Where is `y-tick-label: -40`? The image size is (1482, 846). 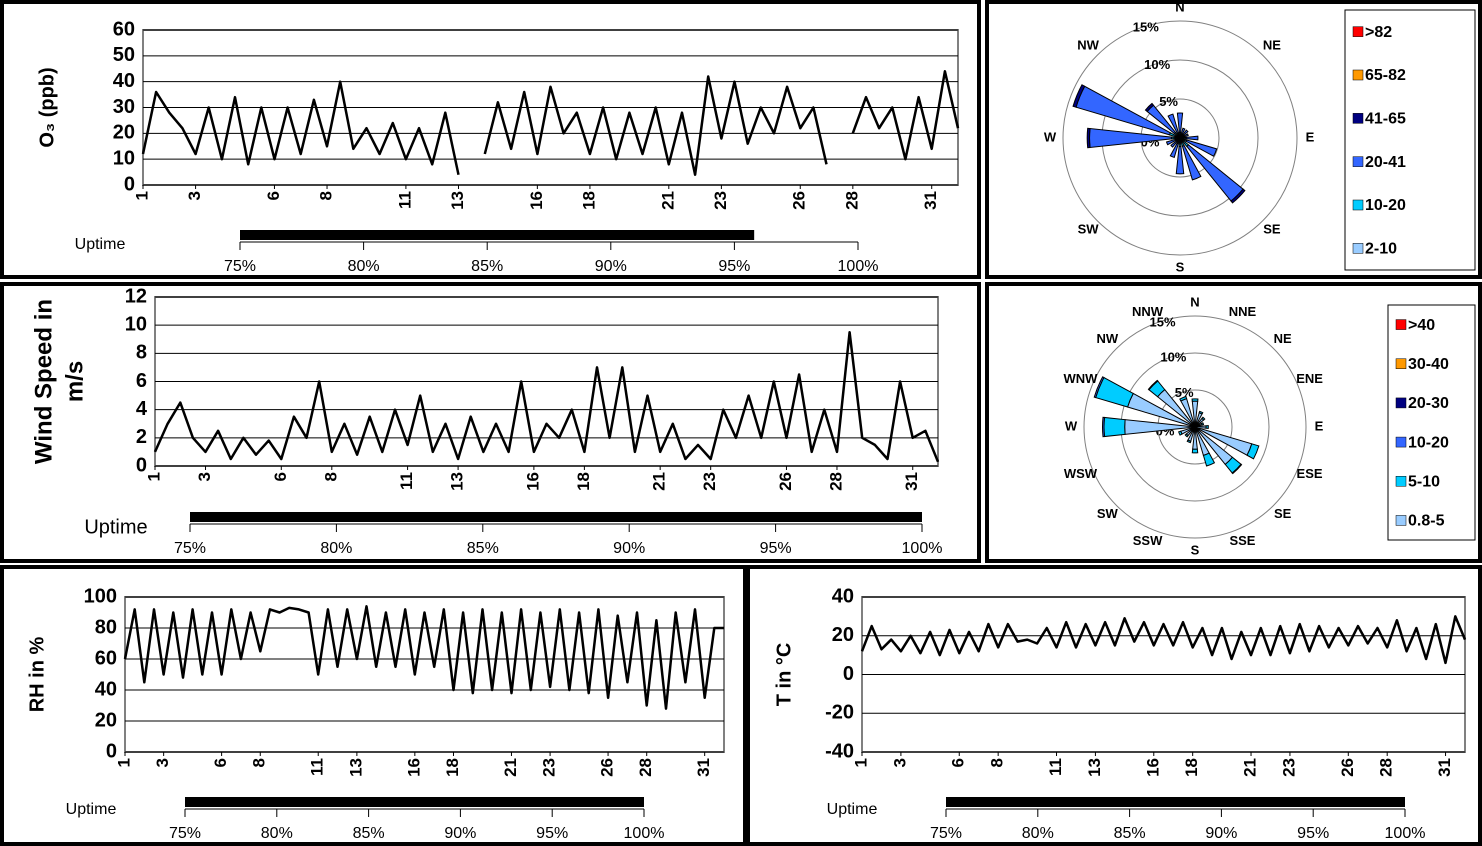
y-tick-label: -40 is located at coordinates (839, 751).